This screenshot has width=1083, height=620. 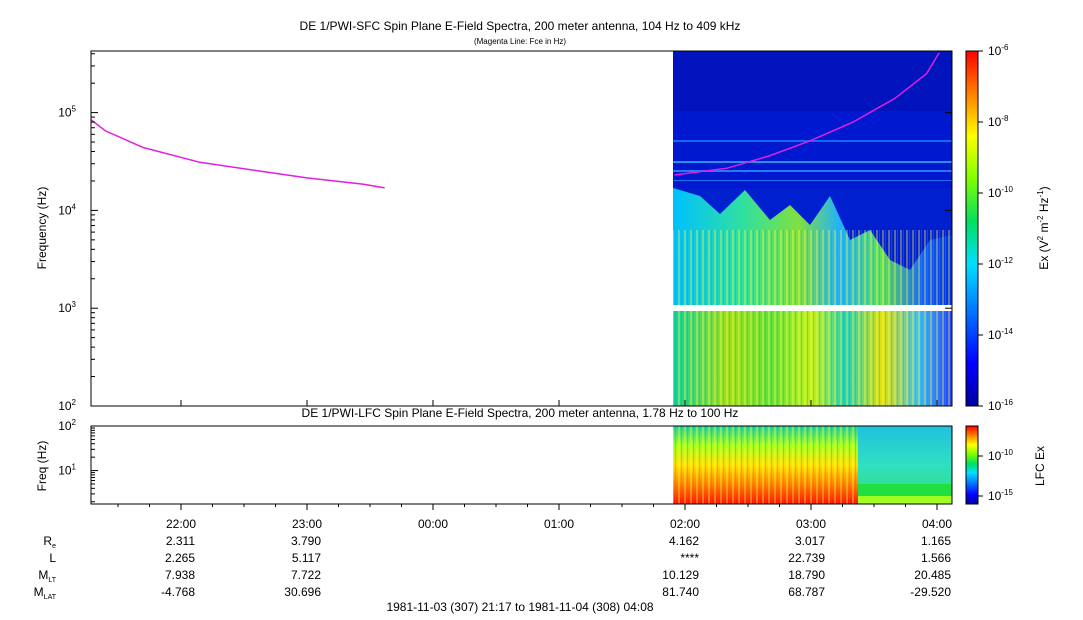 I want to click on sfc-colorbar-tick-label: 10⁻¹⁴, so click(x=1000, y=334).